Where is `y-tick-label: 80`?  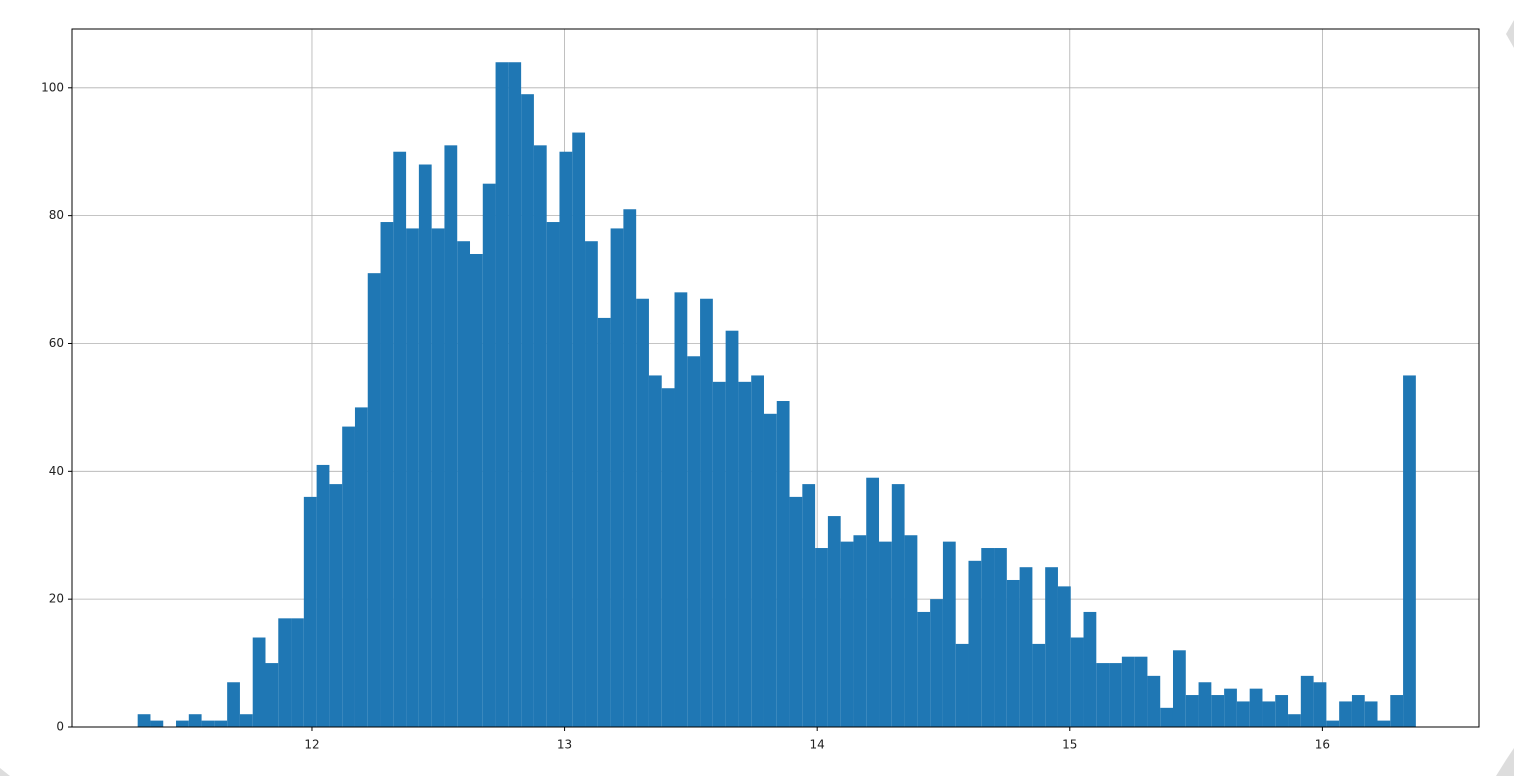
y-tick-label: 80 is located at coordinates (56, 215).